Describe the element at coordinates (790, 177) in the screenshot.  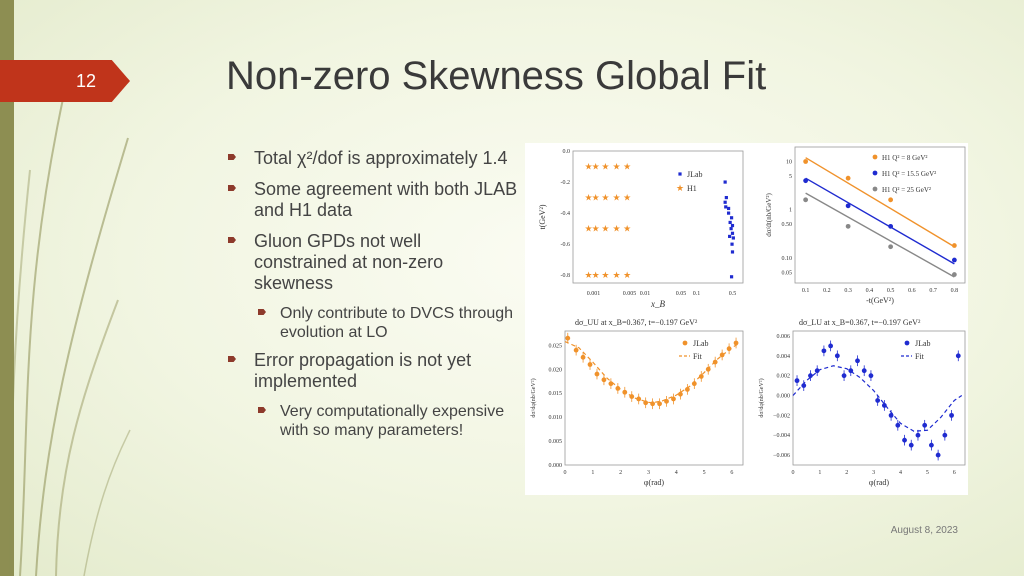
I see `y-tick-label: 5` at that location.